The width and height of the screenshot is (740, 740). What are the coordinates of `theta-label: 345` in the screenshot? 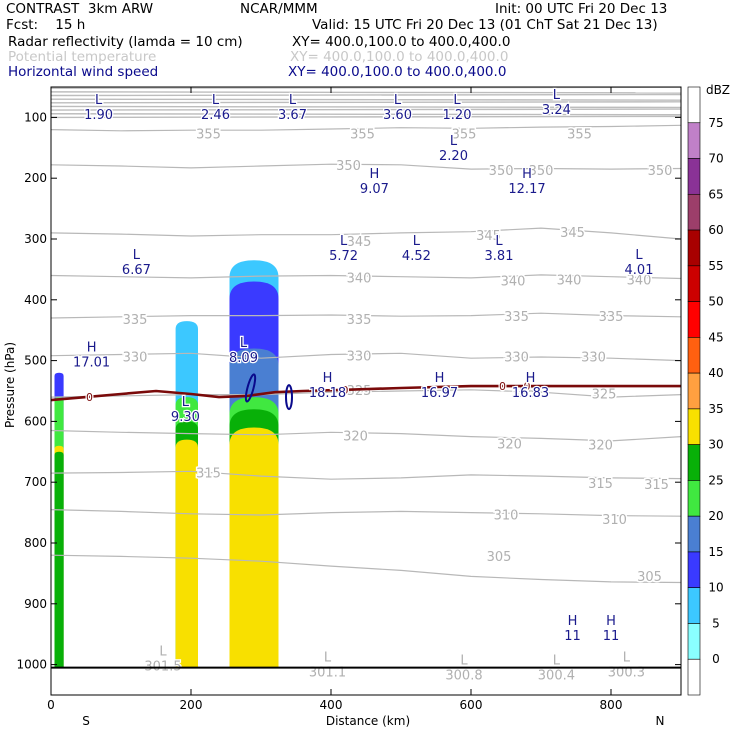 It's located at (488, 236).